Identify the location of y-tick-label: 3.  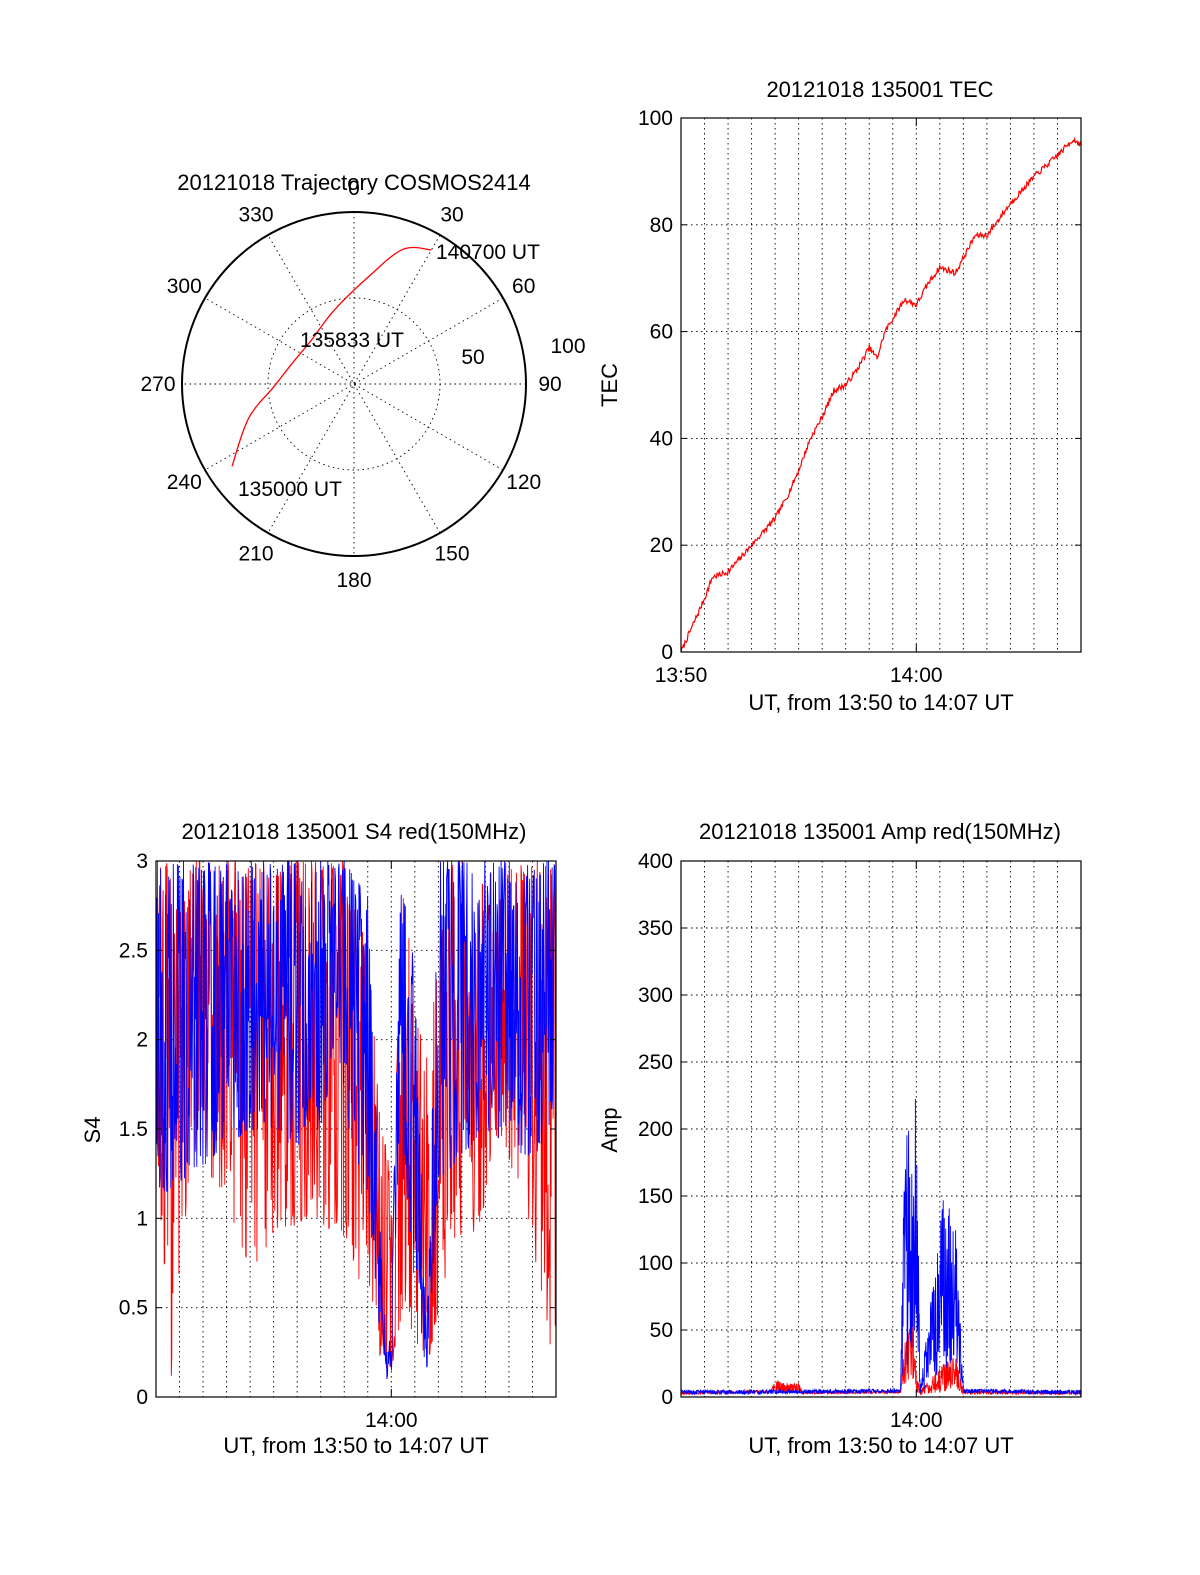
(142, 861).